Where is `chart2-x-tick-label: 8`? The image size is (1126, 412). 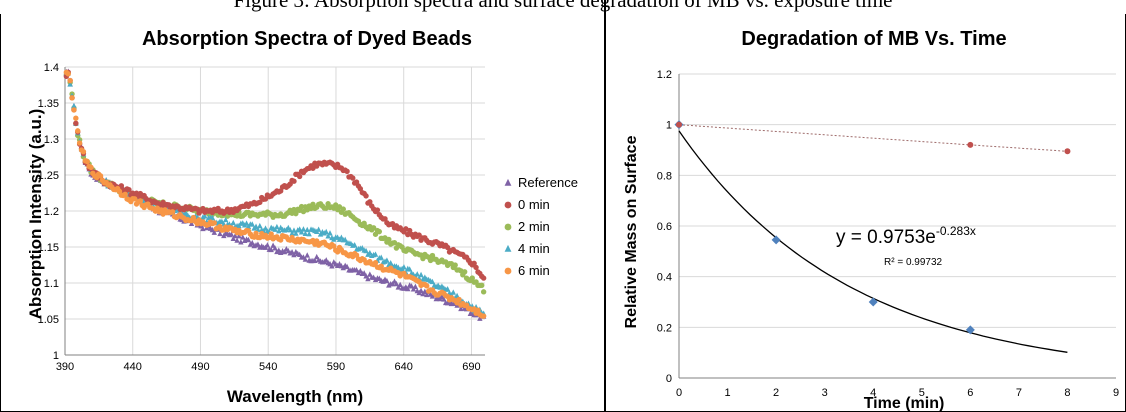 chart2-x-tick-label: 8 is located at coordinates (1067, 393).